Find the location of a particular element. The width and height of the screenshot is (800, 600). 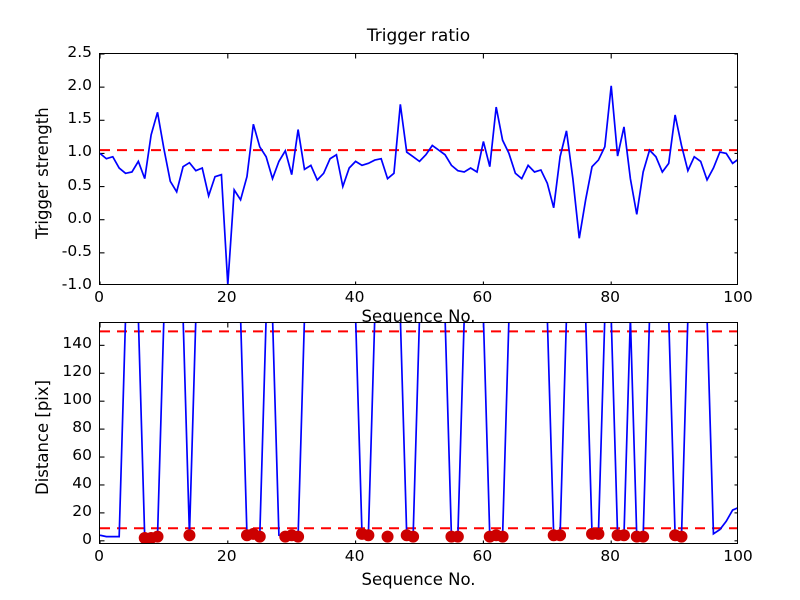

bottom-chart-xtick-label: 80 is located at coordinates (610, 556).